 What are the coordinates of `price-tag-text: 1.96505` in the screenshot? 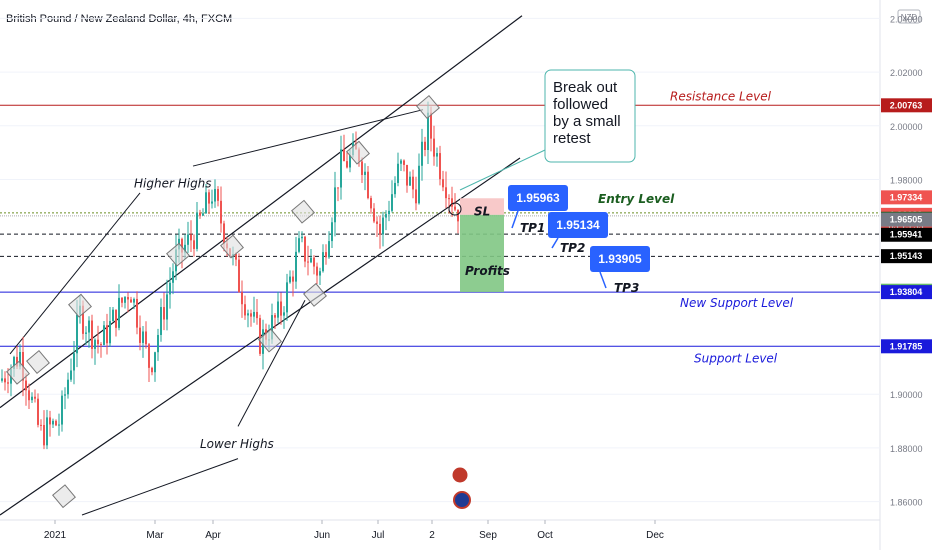 It's located at (906, 220).